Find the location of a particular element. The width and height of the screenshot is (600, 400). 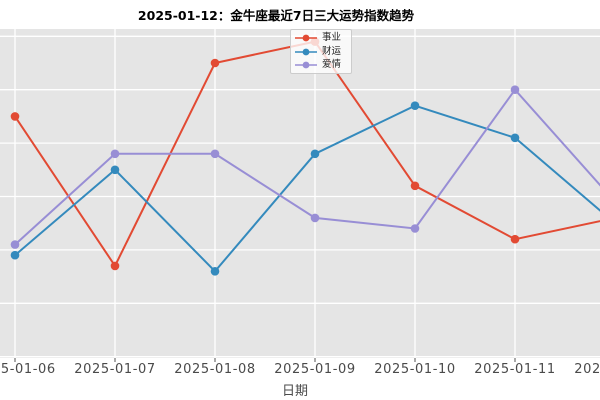

legend: 事业 财运 爱情 is located at coordinates (321, 51).